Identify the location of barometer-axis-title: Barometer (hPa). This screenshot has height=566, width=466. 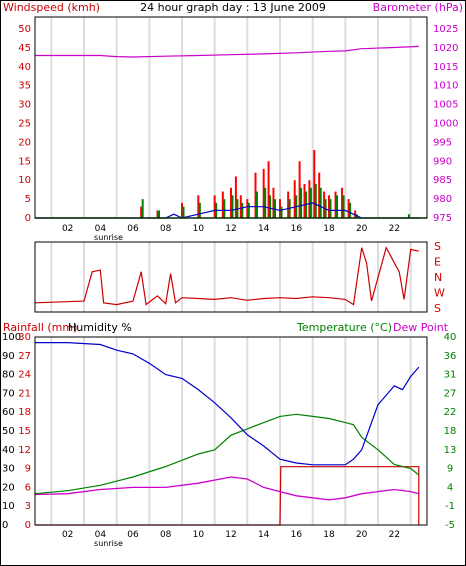
(418, 7).